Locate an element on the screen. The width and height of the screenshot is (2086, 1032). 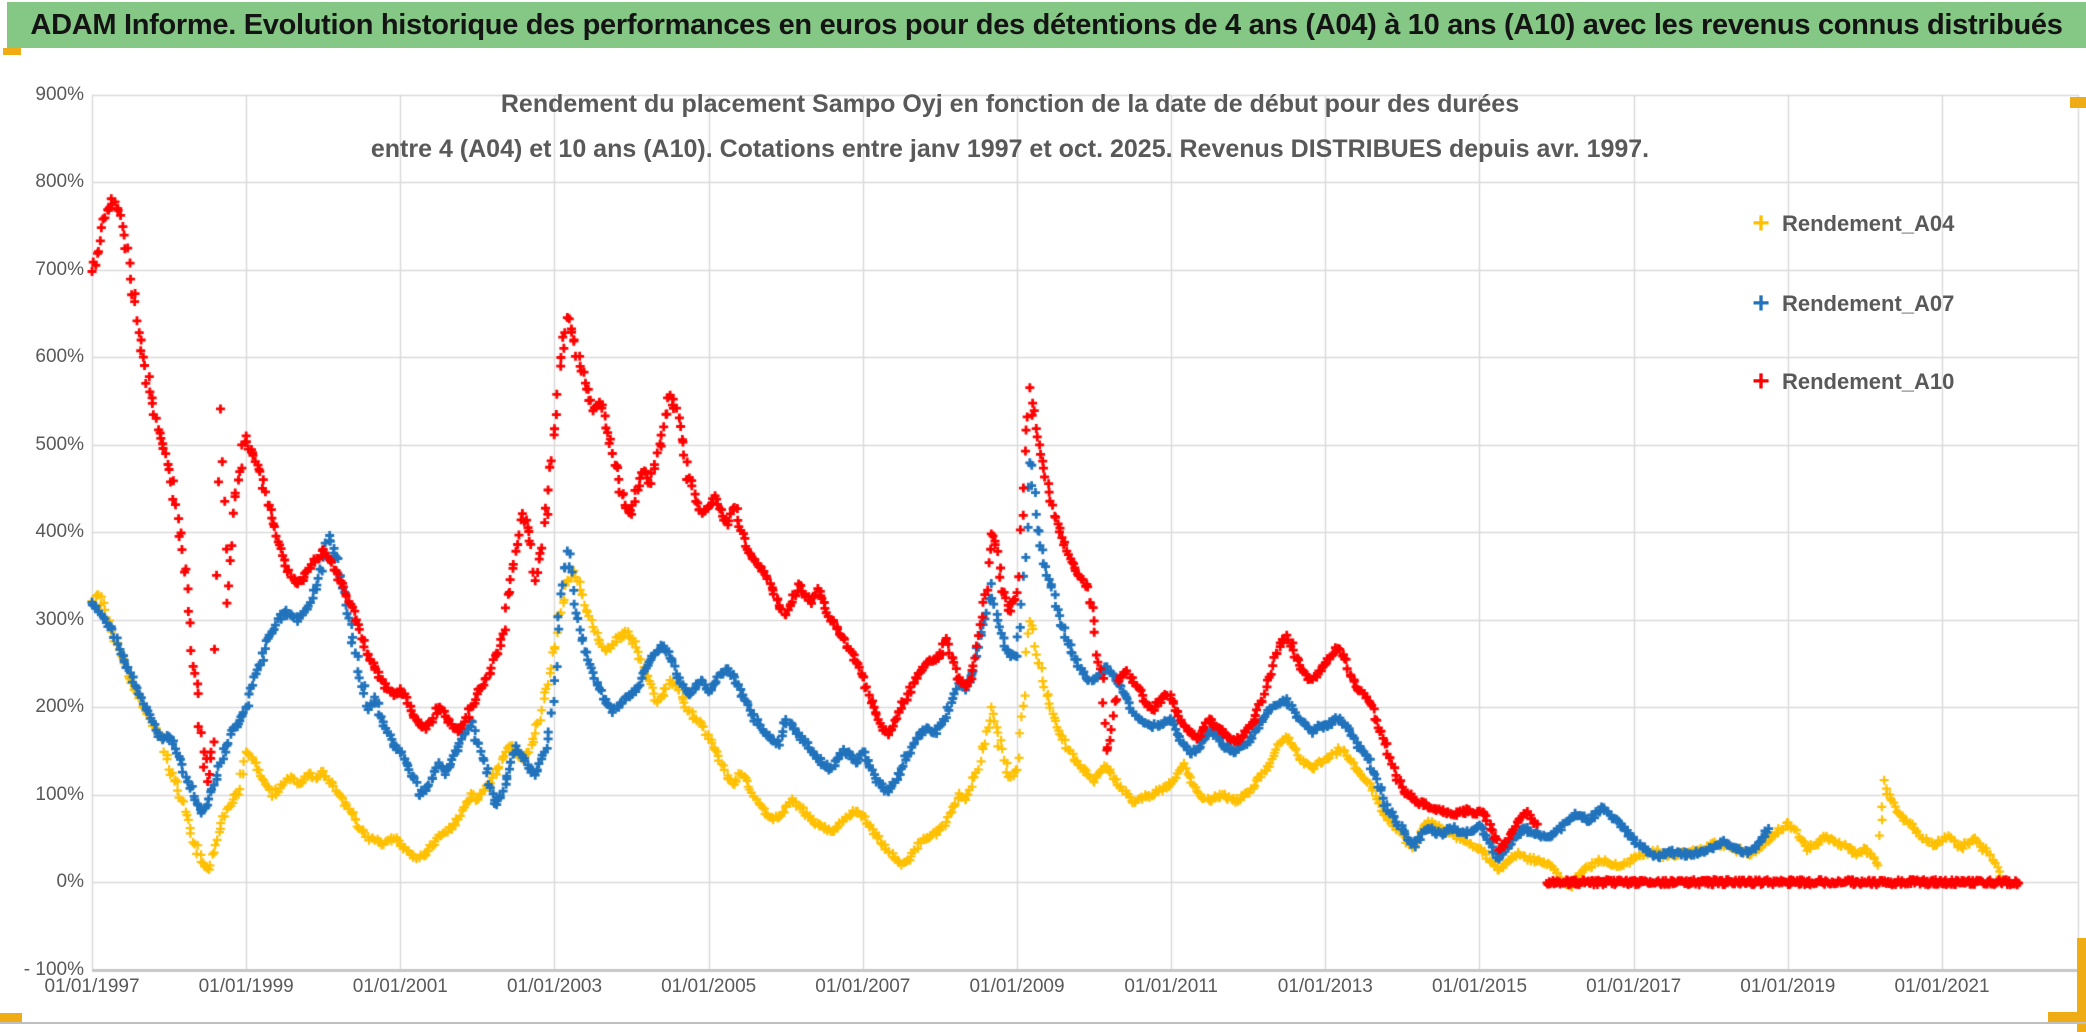
x-tick-label: 01/01/2019 is located at coordinates (1788, 986).